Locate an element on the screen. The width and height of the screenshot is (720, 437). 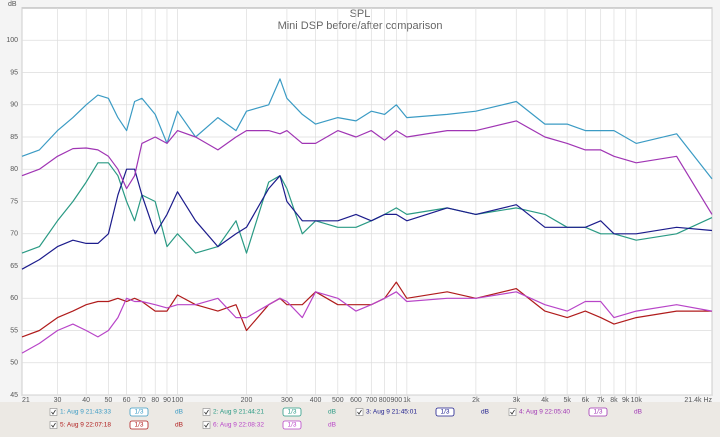
x-tick-label: 500 is located at coordinates (338, 400).